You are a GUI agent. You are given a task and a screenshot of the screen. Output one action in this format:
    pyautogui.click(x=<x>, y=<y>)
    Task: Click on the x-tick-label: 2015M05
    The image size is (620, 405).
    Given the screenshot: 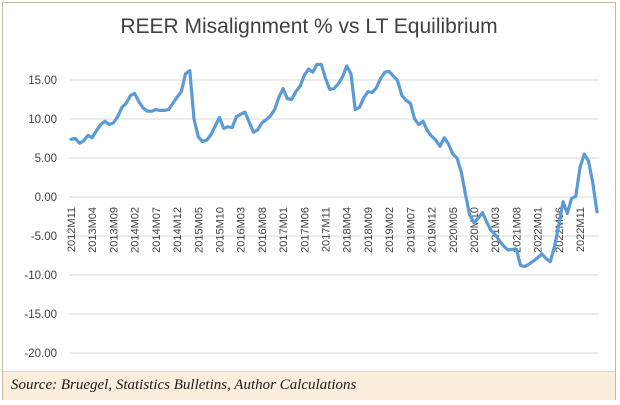 What is the action you would take?
    pyautogui.click(x=199, y=230)
    